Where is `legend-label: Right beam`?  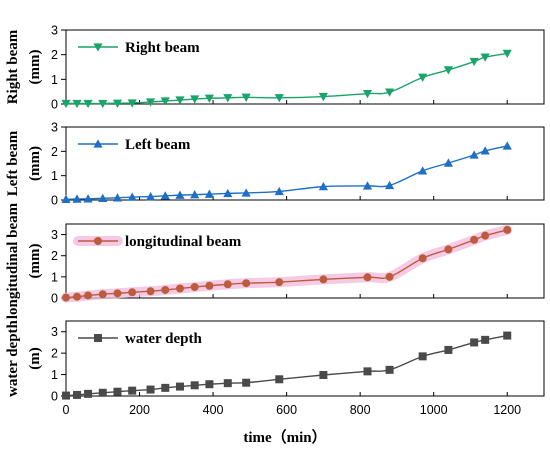 legend-label: Right beam is located at coordinates (162, 48).